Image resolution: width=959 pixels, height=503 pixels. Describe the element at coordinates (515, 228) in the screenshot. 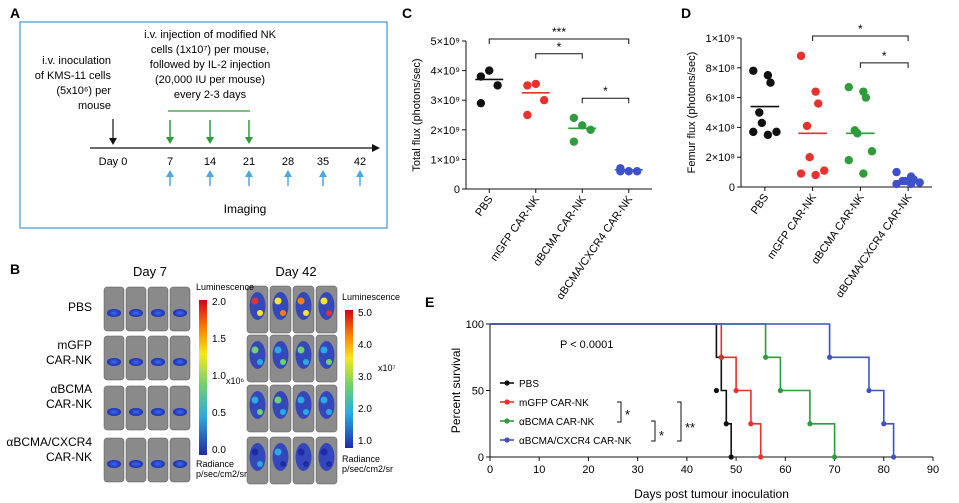

I see `x-tick-label: mGFP CAR-NK` at that location.